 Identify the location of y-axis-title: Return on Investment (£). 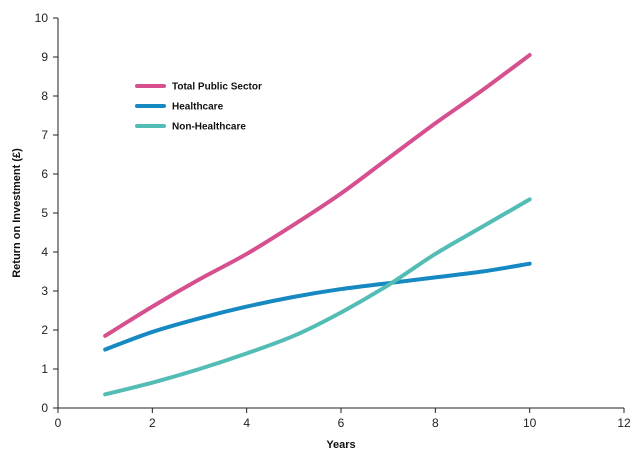
(17, 213).